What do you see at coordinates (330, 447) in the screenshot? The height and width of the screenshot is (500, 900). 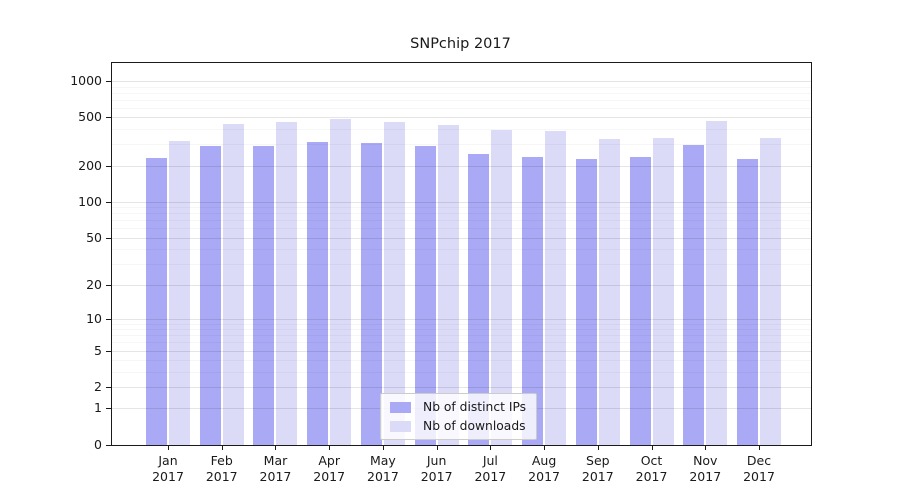 I see `x-tick-mark-apr` at bounding box center [330, 447].